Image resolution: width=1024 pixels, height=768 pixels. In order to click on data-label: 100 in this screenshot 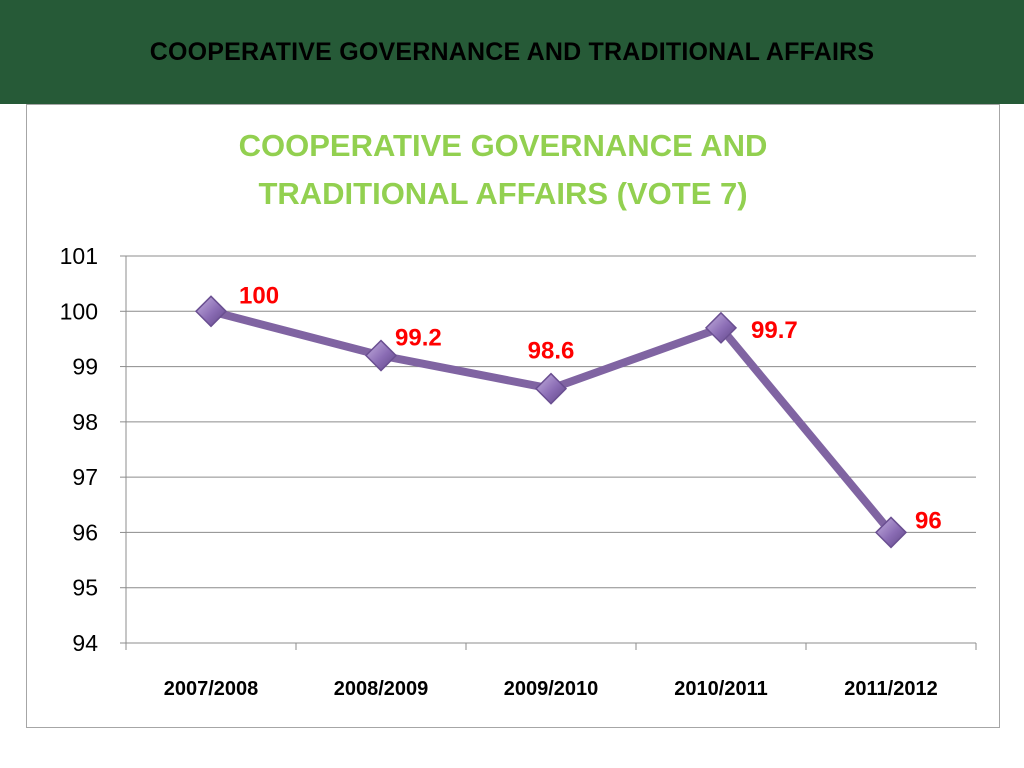, I will do `click(259, 295)`.